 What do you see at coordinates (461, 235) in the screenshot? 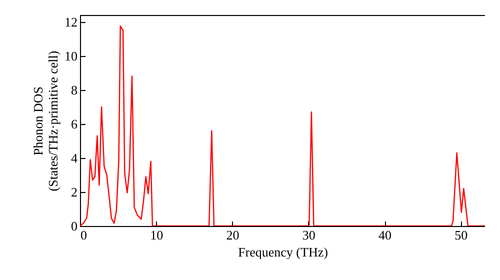
I see `x-tick-label: 50` at bounding box center [461, 235].